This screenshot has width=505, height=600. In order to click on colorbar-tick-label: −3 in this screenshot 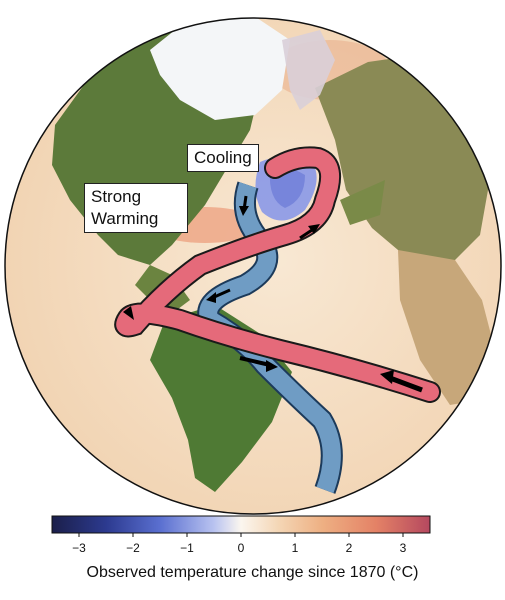, I will do `click(79, 548)`.